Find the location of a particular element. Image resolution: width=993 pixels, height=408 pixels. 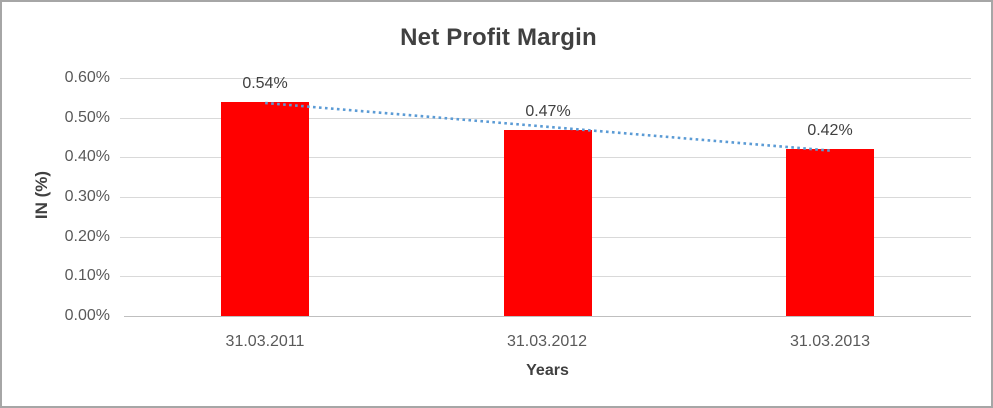

chart-title: Net Profit Margin is located at coordinates (498, 37).